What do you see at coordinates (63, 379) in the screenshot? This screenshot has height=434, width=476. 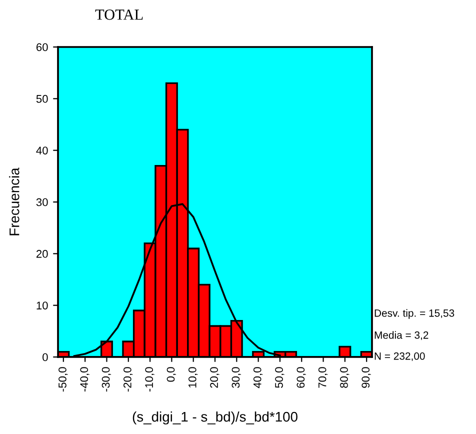 I see `x-tick-label: -50,0` at bounding box center [63, 379].